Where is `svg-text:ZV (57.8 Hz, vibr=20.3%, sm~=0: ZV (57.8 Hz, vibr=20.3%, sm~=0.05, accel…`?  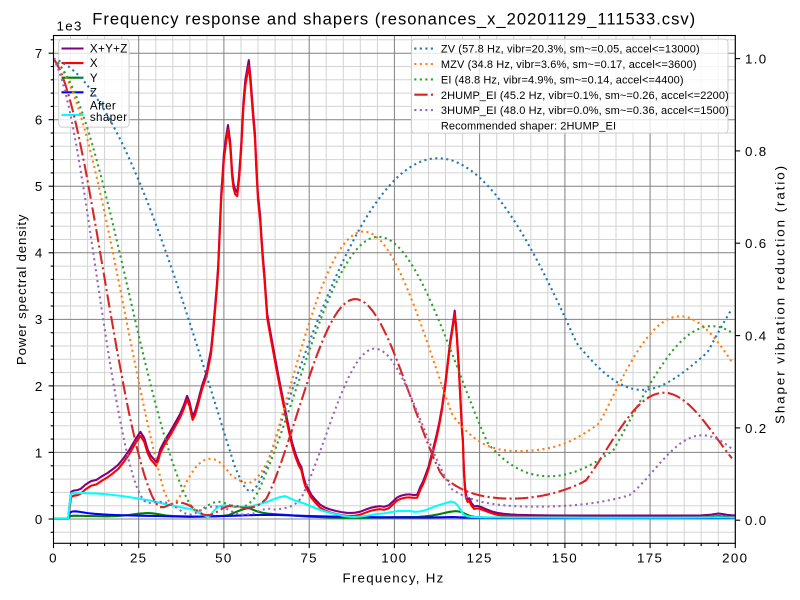
svg-text:ZV (57.8 Hz, vibr=20.3%, sm~=0: ZV (57.8 Hz, vibr=20.3%, sm~=0.05, accel… is located at coordinates (570, 50).